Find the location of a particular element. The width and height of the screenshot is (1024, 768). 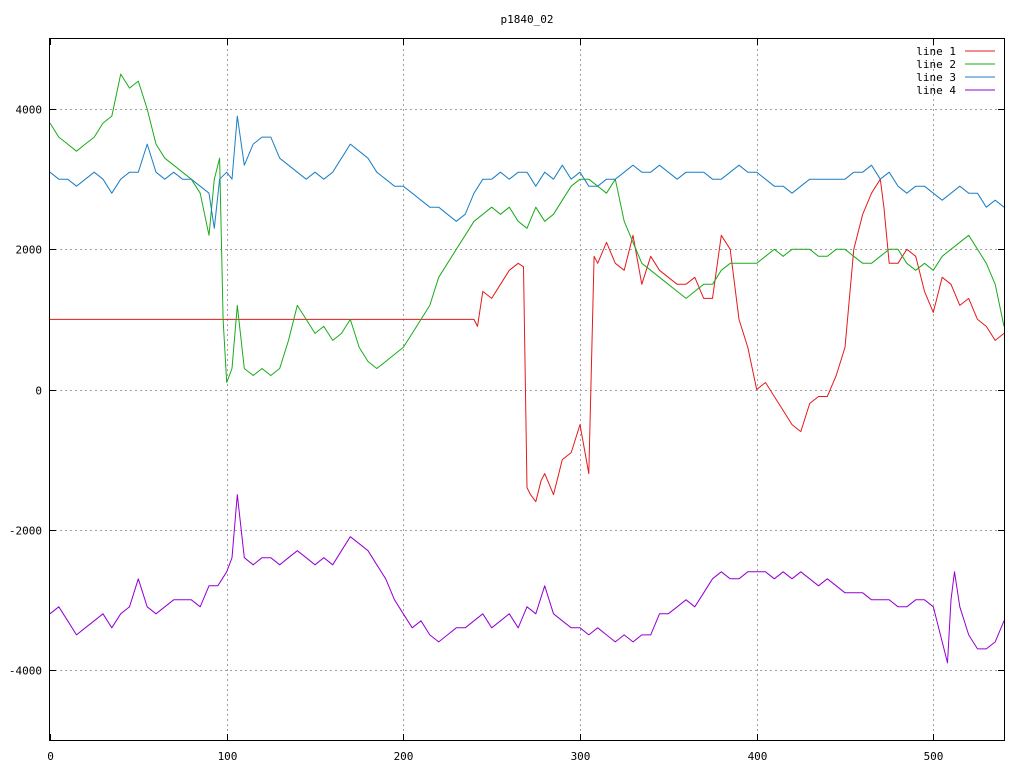

x-tick-label: 400 is located at coordinates (758, 756).